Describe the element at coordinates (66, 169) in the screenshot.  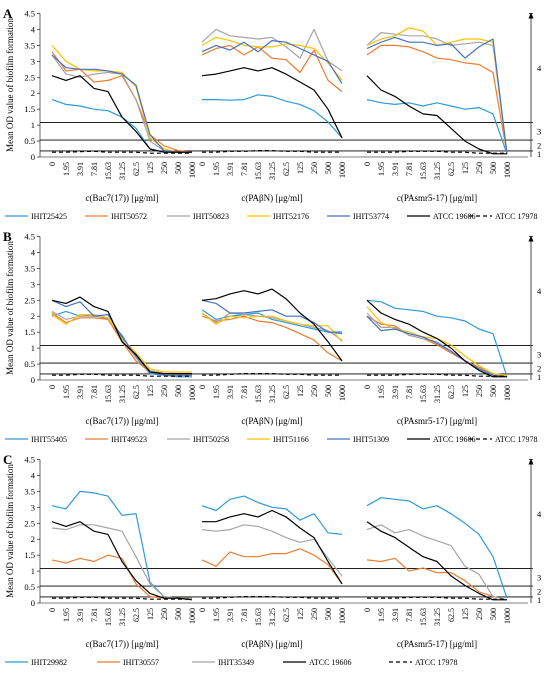
I see `x-tick-label: 1.95` at that location.